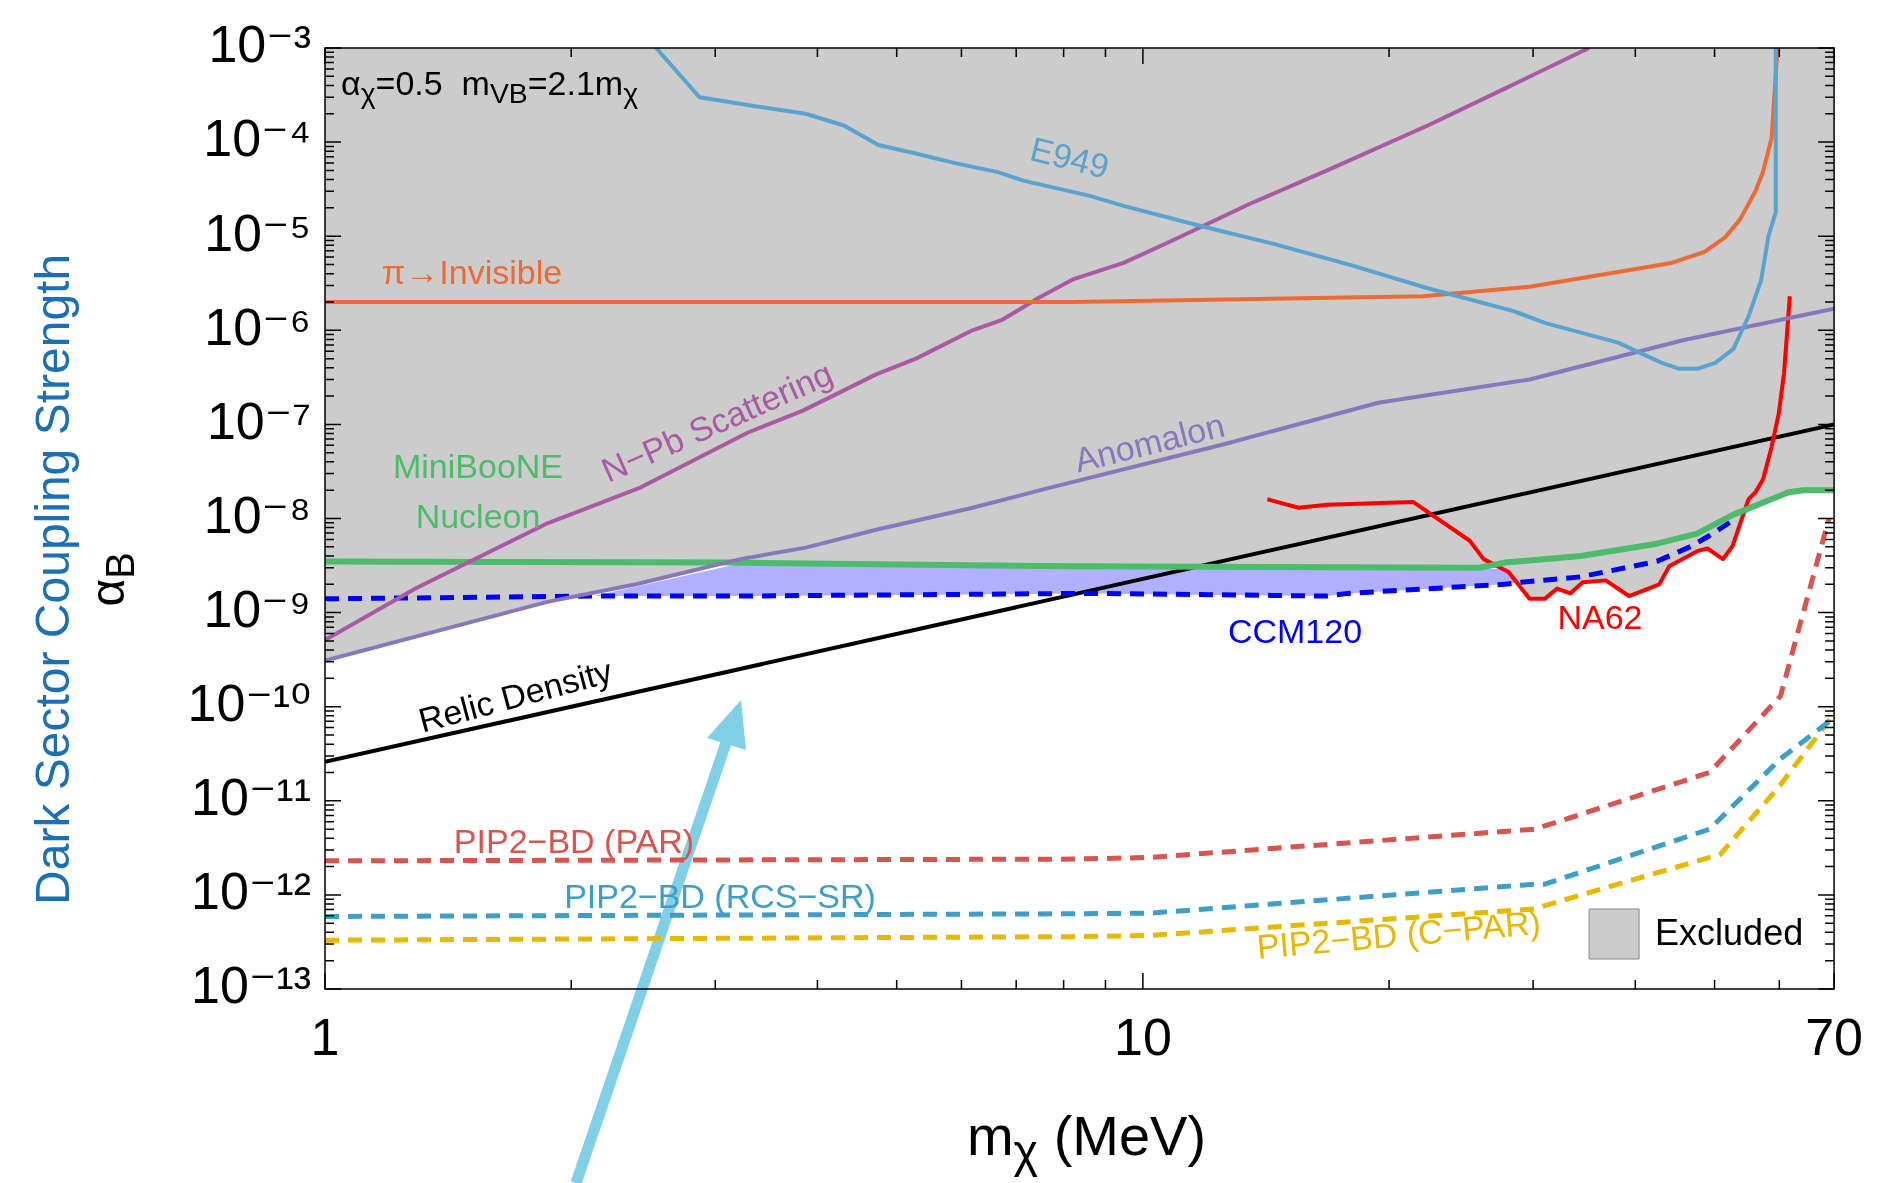 This screenshot has width=1883, height=1183. What do you see at coordinates (472, 272) in the screenshot?
I see `series-label: π→Invisible` at bounding box center [472, 272].